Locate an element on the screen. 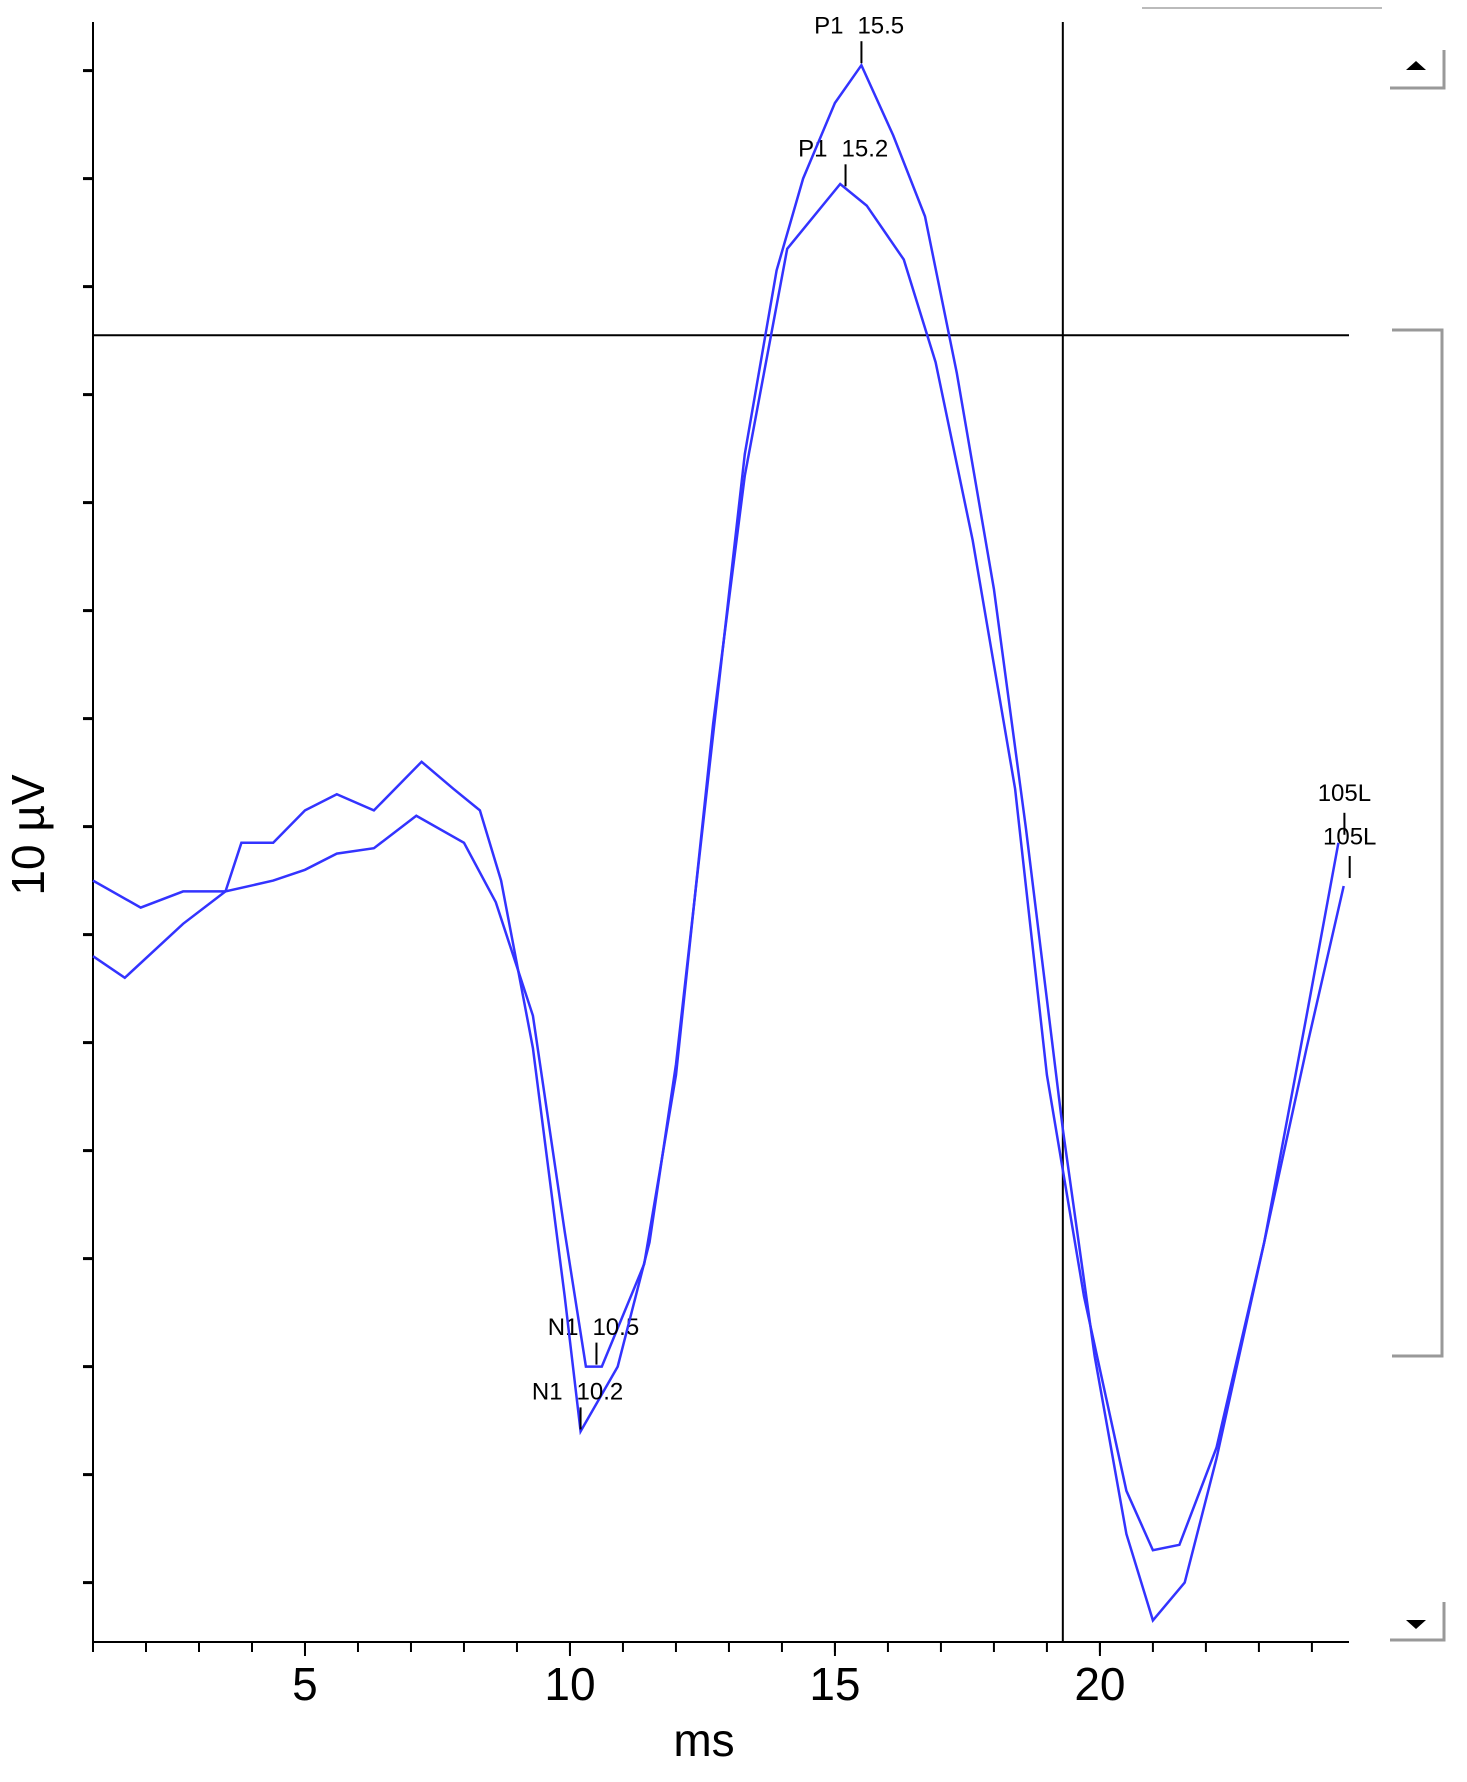 This screenshot has height=1782, width=1467. down-arrow is located at coordinates (1416, 1624).